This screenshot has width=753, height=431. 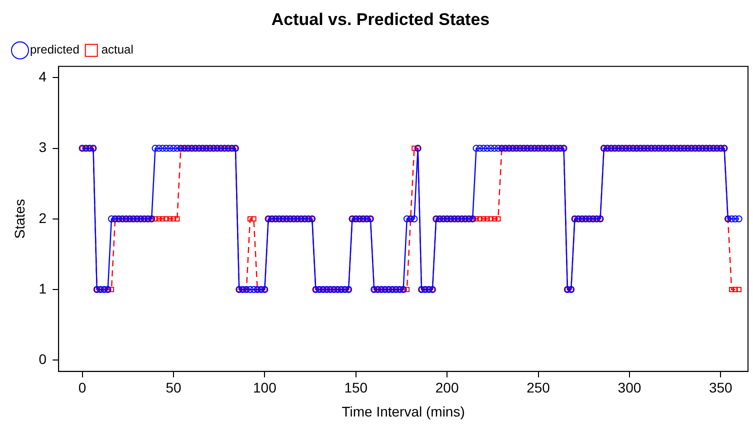 What do you see at coordinates (538, 388) in the screenshot?
I see `x-tick-label: 250` at bounding box center [538, 388].